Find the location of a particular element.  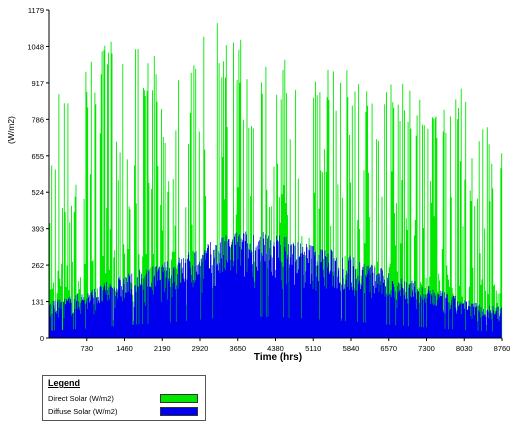

y-tick-label-393: 393 is located at coordinates (37, 229).